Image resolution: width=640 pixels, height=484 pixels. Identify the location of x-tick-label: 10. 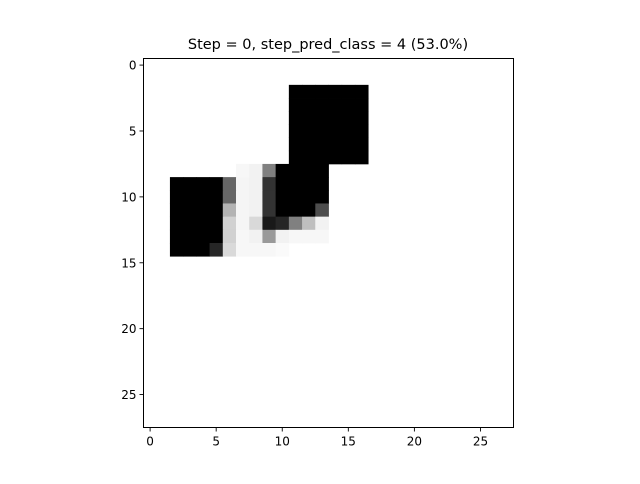
(282, 442).